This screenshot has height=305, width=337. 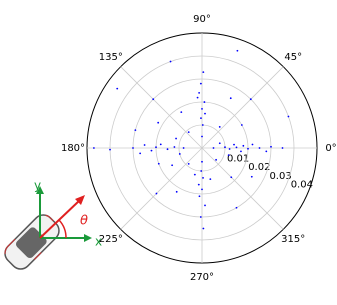 I want to click on angle-tick-label: 0°, so click(x=330, y=148).